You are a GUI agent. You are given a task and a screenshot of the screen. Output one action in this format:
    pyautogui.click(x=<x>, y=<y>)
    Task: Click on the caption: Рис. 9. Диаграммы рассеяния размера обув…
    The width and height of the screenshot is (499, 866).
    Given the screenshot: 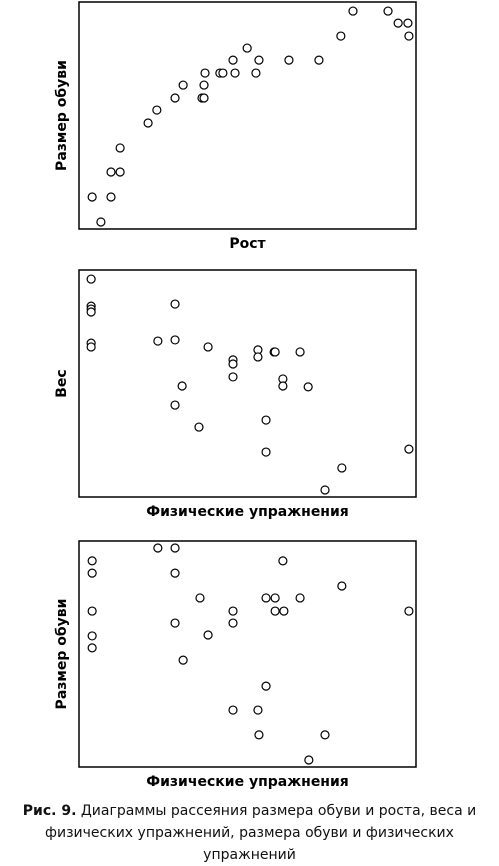 What is the action you would take?
    pyautogui.click(x=249, y=833)
    